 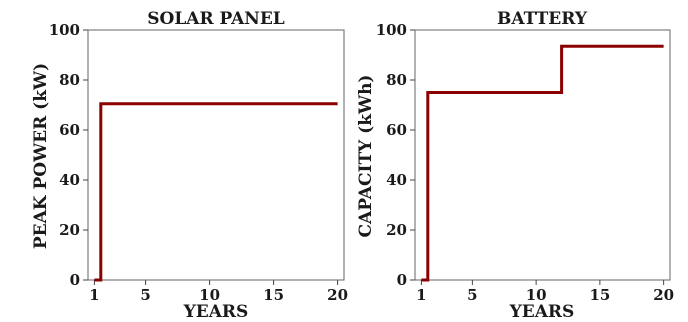 What do you see at coordinates (542, 19) in the screenshot?
I see `chart-title: BATTERY` at bounding box center [542, 19].